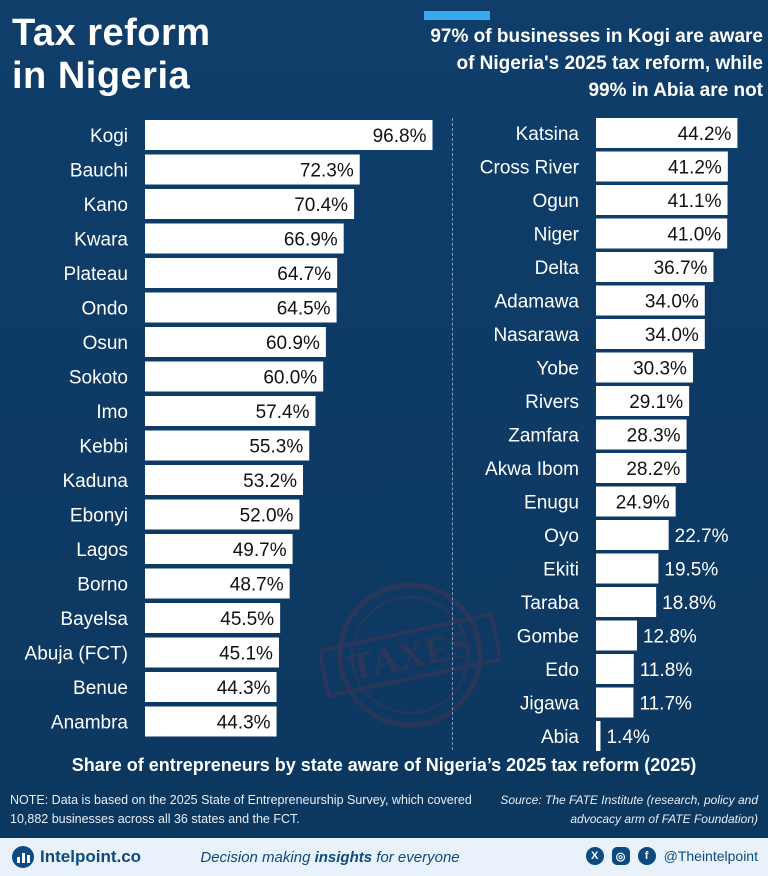 The image size is (768, 876). Describe the element at coordinates (530, 168) in the screenshot. I see `category-label: Cross River` at that location.